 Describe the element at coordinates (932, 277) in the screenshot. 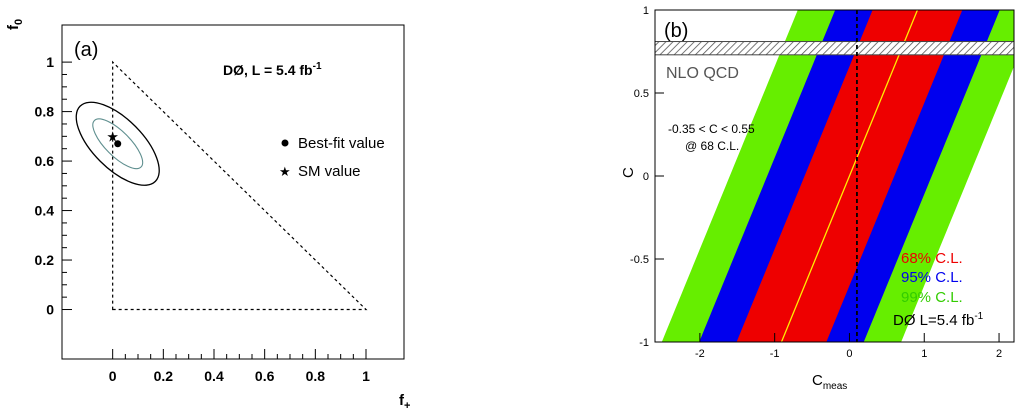

I see `legend-95-label: 95% C.L.` at that location.